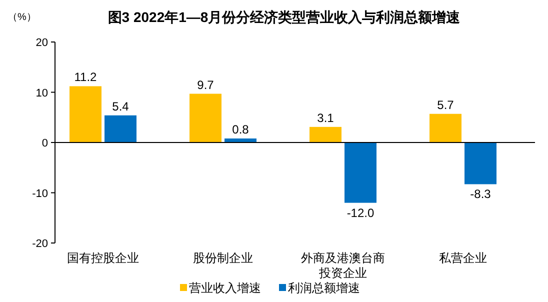 The height and width of the screenshot is (302, 548). What do you see at coordinates (325, 117) in the screenshot?
I see `text: 3.1` at bounding box center [325, 117].